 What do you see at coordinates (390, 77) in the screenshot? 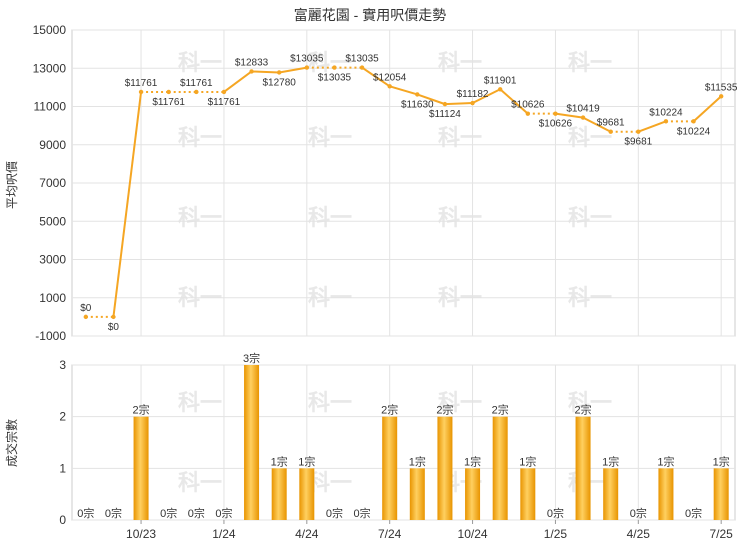
I see `price-data-label: $12054` at bounding box center [390, 77].